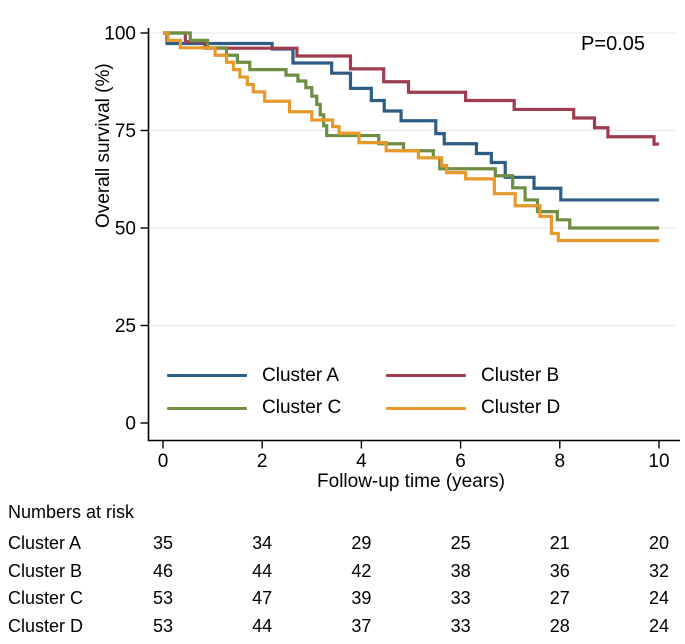 This screenshot has width=685, height=644. What do you see at coordinates (45, 543) in the screenshot?
I see `risk-row-label: Cluster A` at bounding box center [45, 543].